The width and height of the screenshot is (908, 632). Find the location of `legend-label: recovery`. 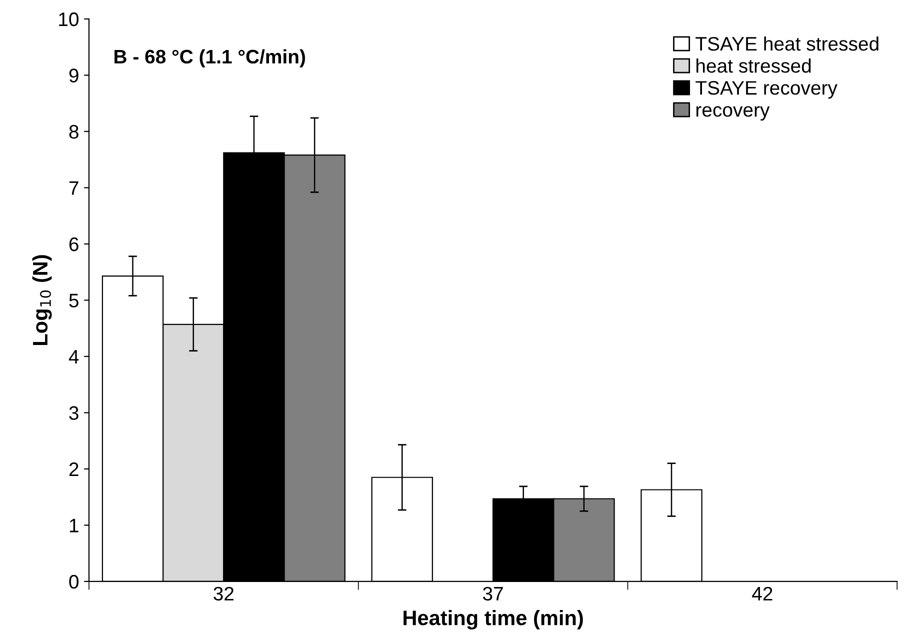

legend-label: recovery is located at coordinates (733, 113).